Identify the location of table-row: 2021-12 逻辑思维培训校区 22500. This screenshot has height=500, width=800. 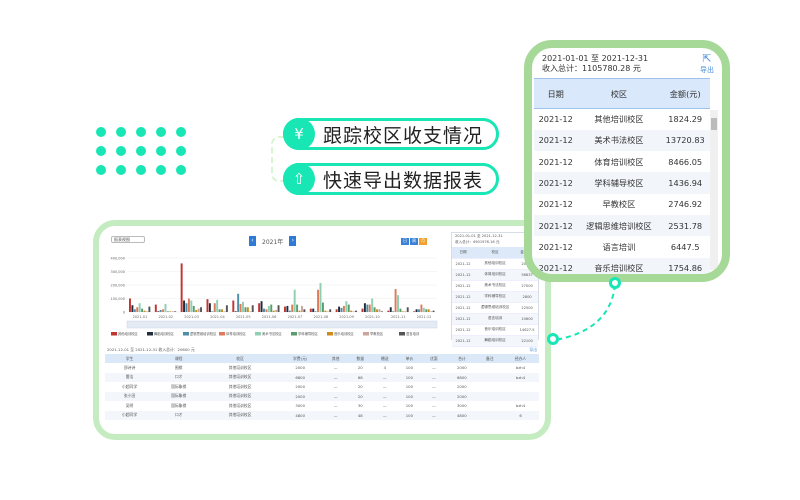
(495, 308).